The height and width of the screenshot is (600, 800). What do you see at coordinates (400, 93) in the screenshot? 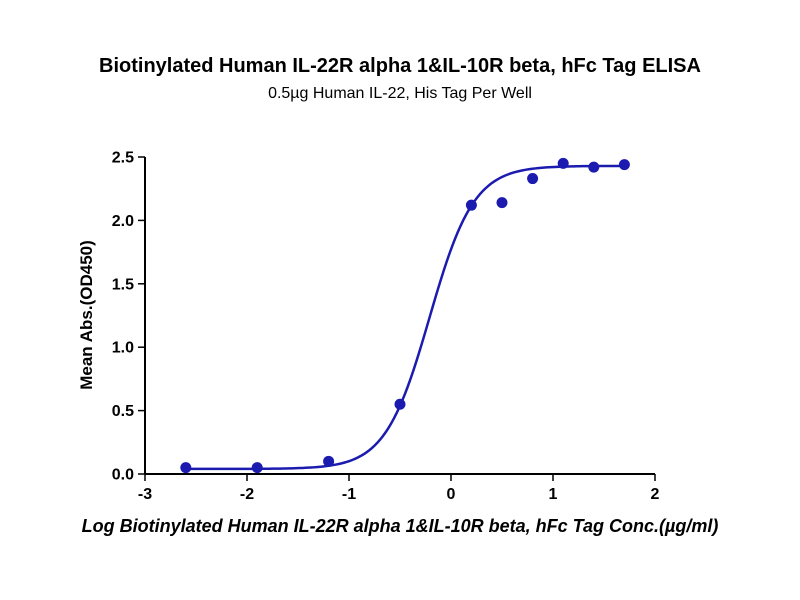
I see `chart-subtitle: 0.5µg Human IL-22, His Tag Per Well` at bounding box center [400, 93].